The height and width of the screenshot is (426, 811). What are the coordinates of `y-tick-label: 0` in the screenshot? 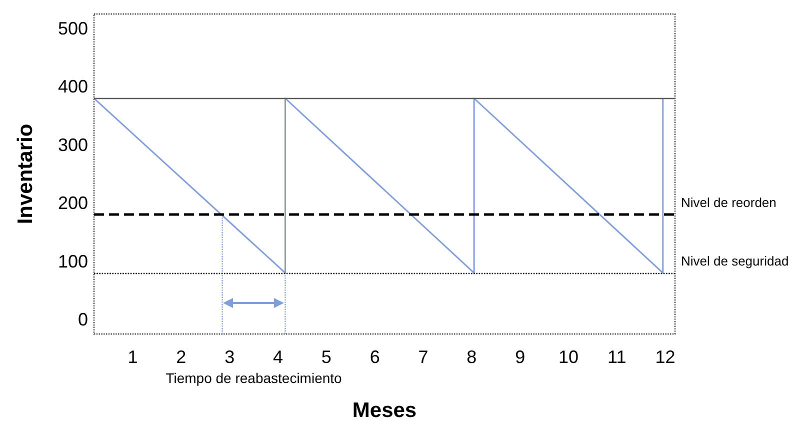 It's located at (83, 319).